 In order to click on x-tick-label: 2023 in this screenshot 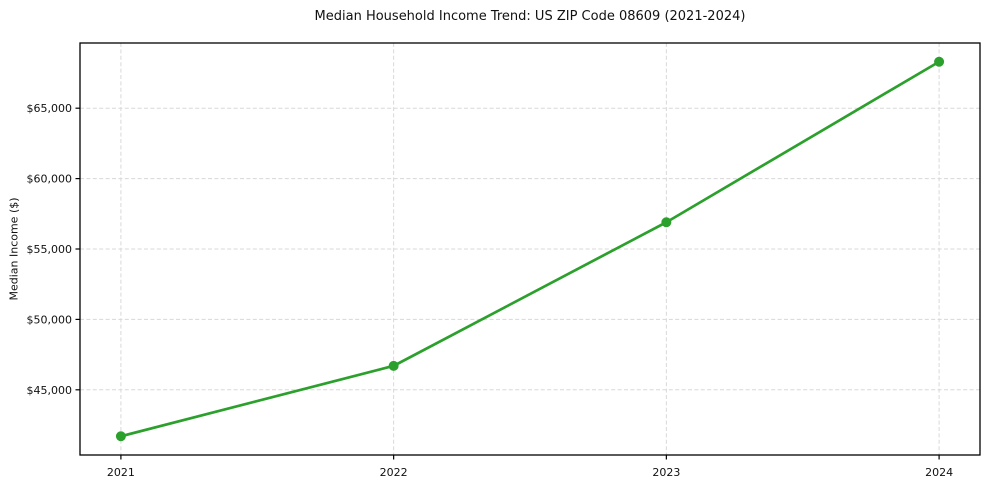, I will do `click(666, 472)`.